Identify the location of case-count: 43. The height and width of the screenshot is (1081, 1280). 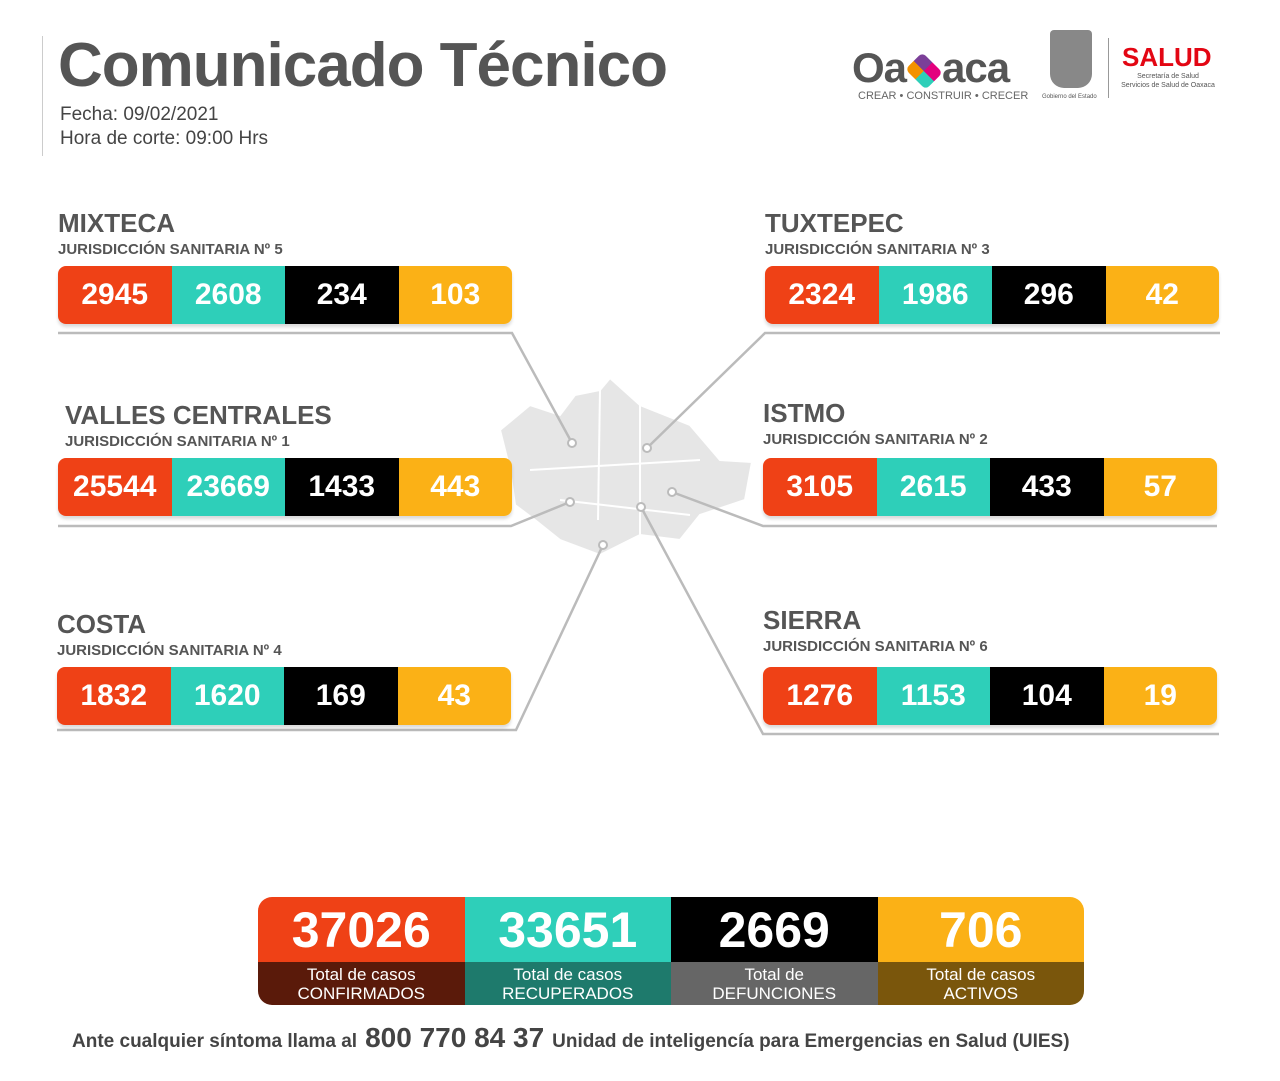
(454, 696).